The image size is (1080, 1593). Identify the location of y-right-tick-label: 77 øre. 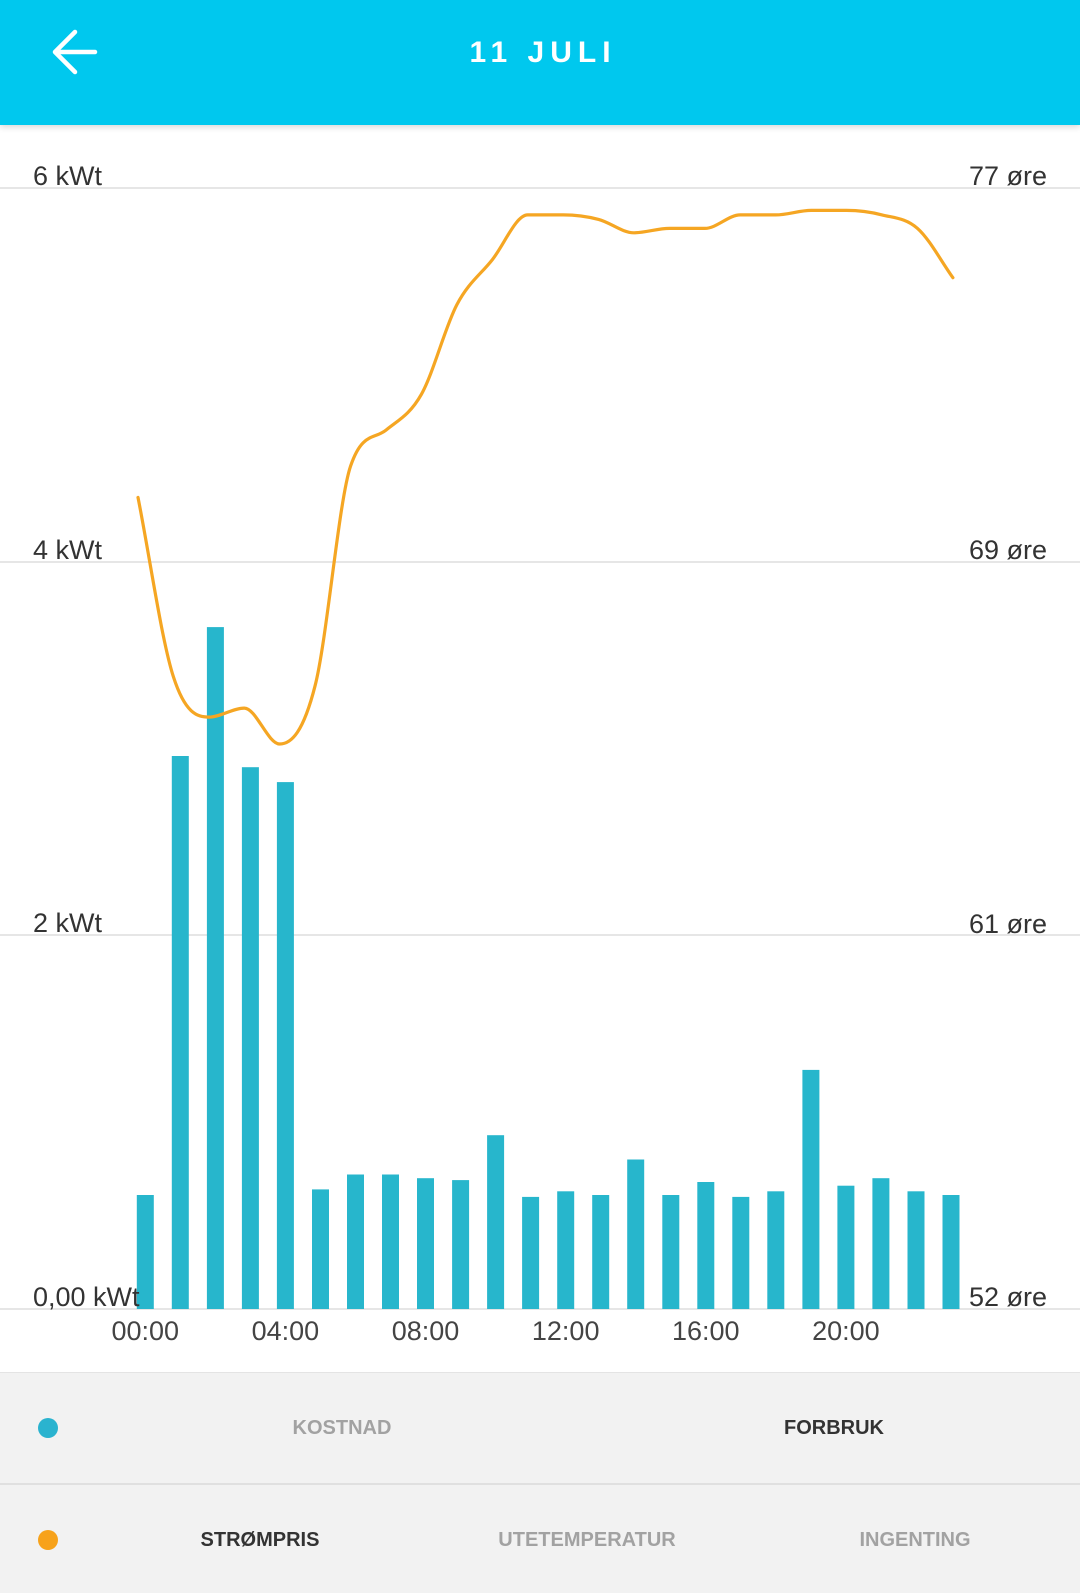
(1007, 176).